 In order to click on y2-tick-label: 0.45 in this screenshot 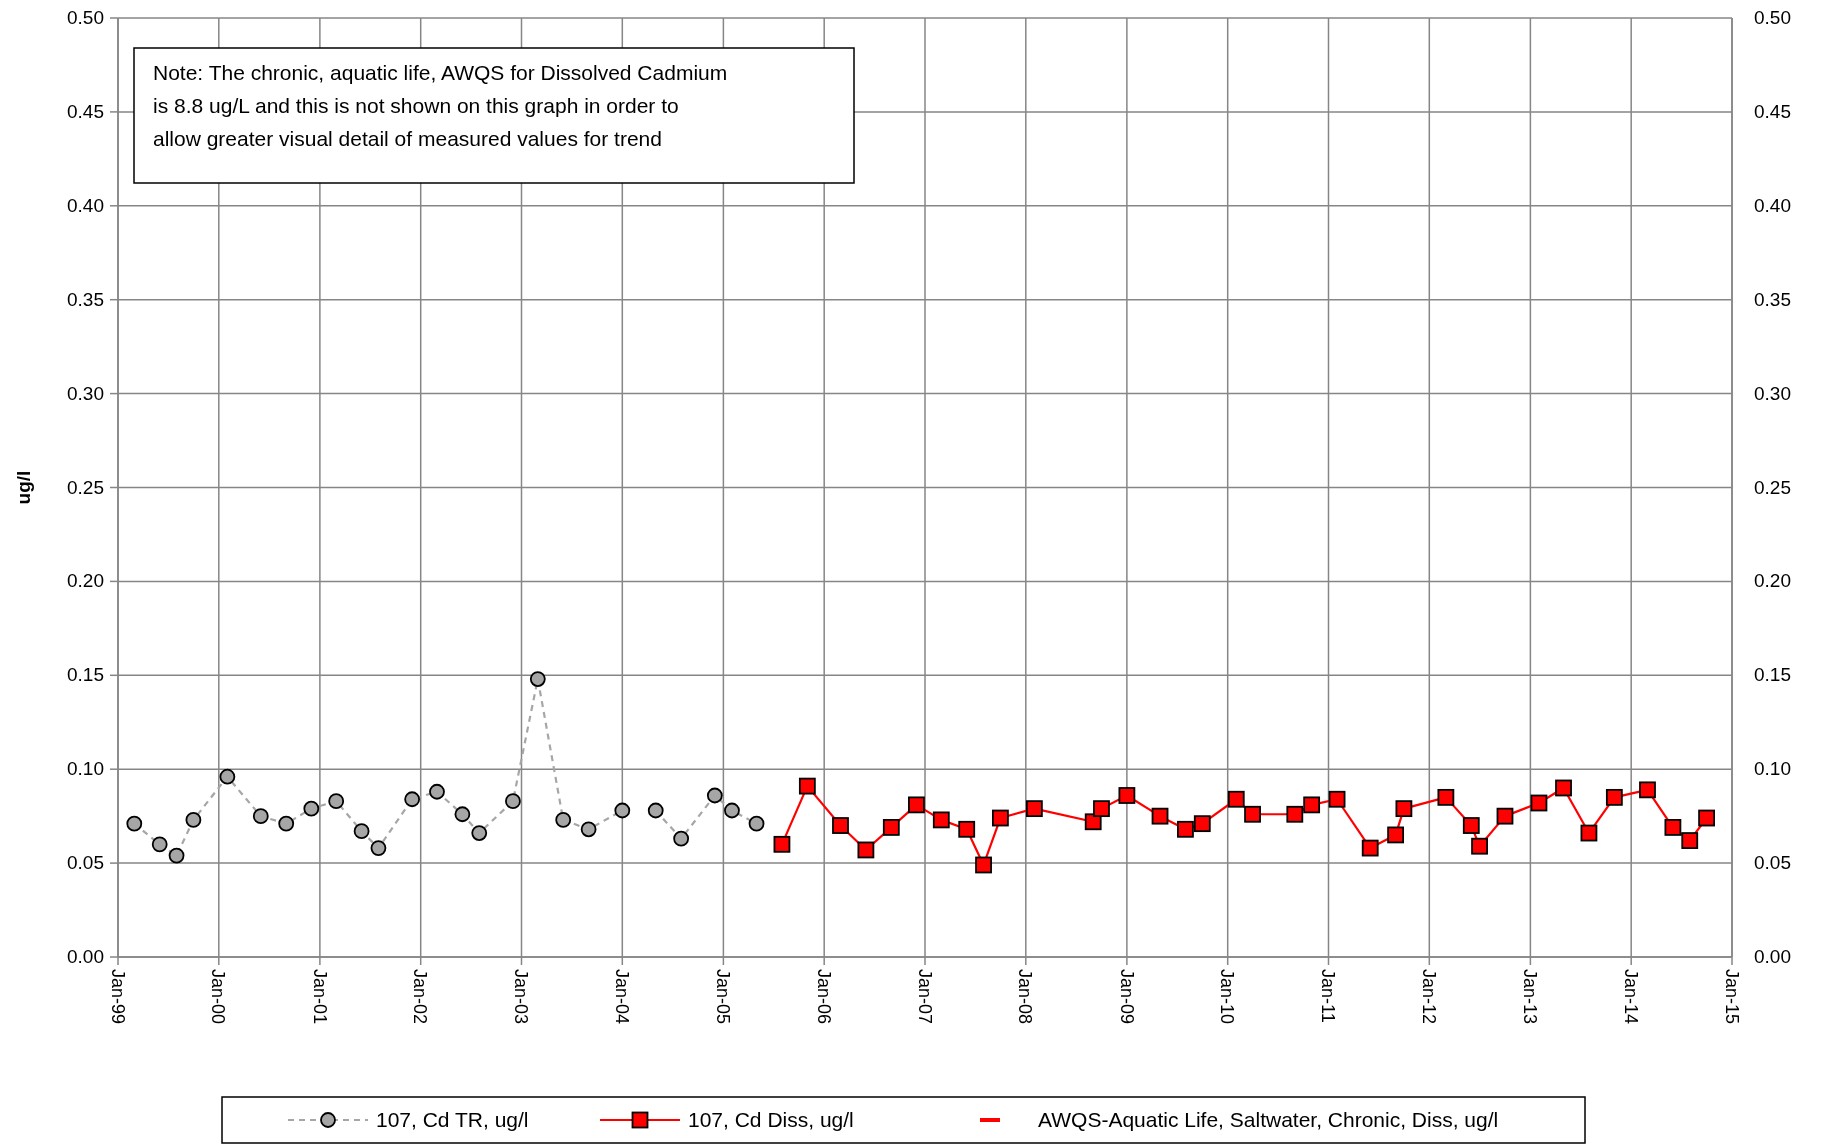, I will do `click(1772, 111)`.